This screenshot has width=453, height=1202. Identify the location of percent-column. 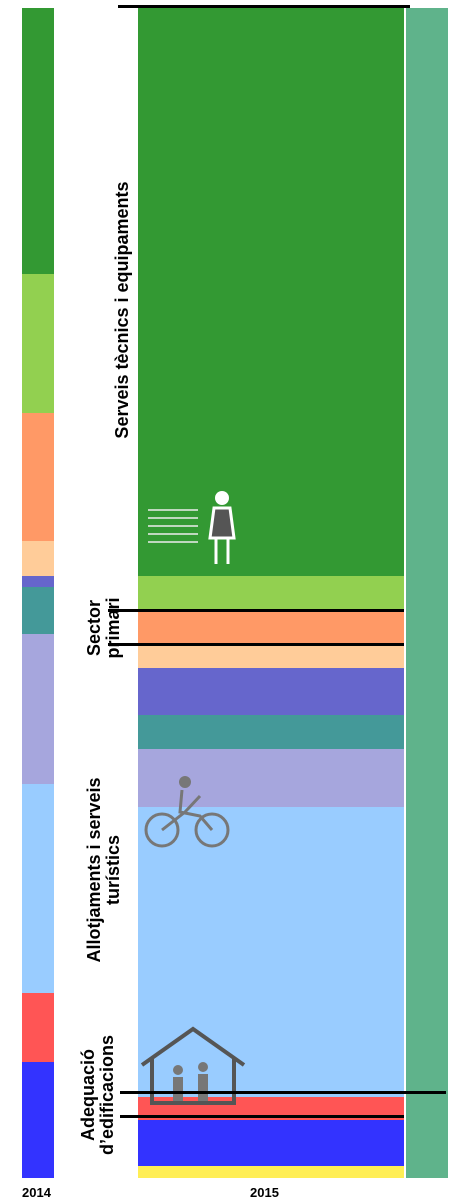
(427, 593).